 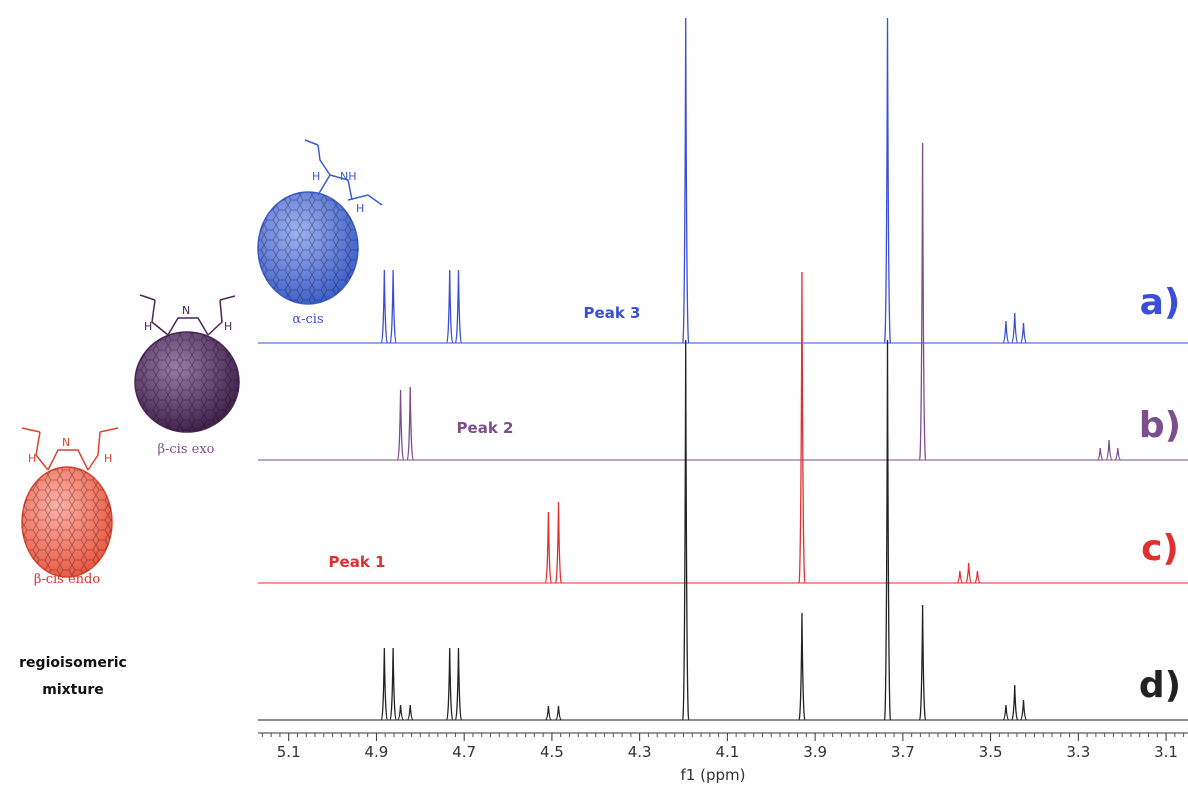 What do you see at coordinates (713, 775) in the screenshot?
I see `x-axis-title: f1 (ppm)` at bounding box center [713, 775].